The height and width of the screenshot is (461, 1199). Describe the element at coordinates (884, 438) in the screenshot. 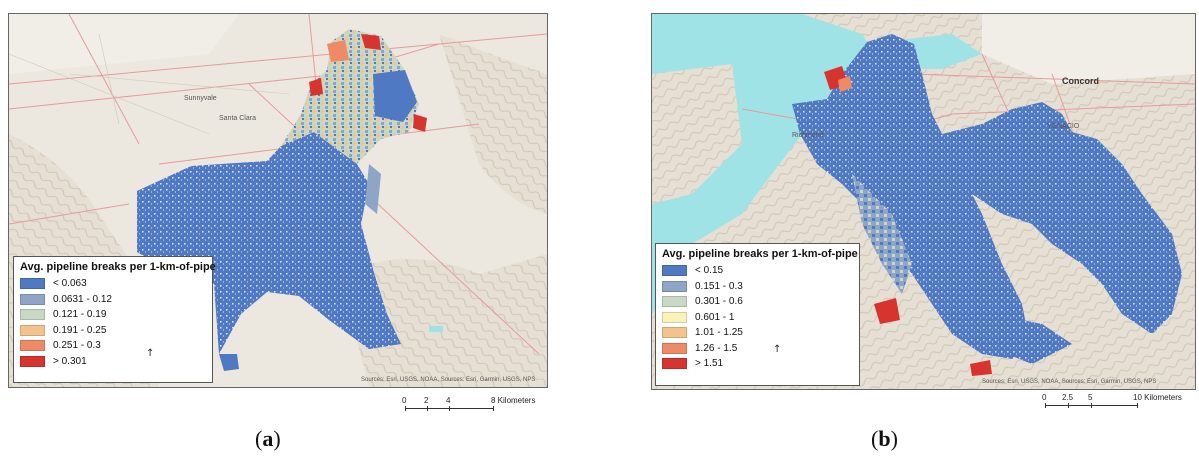

I see `caption-b: (b)` at that location.